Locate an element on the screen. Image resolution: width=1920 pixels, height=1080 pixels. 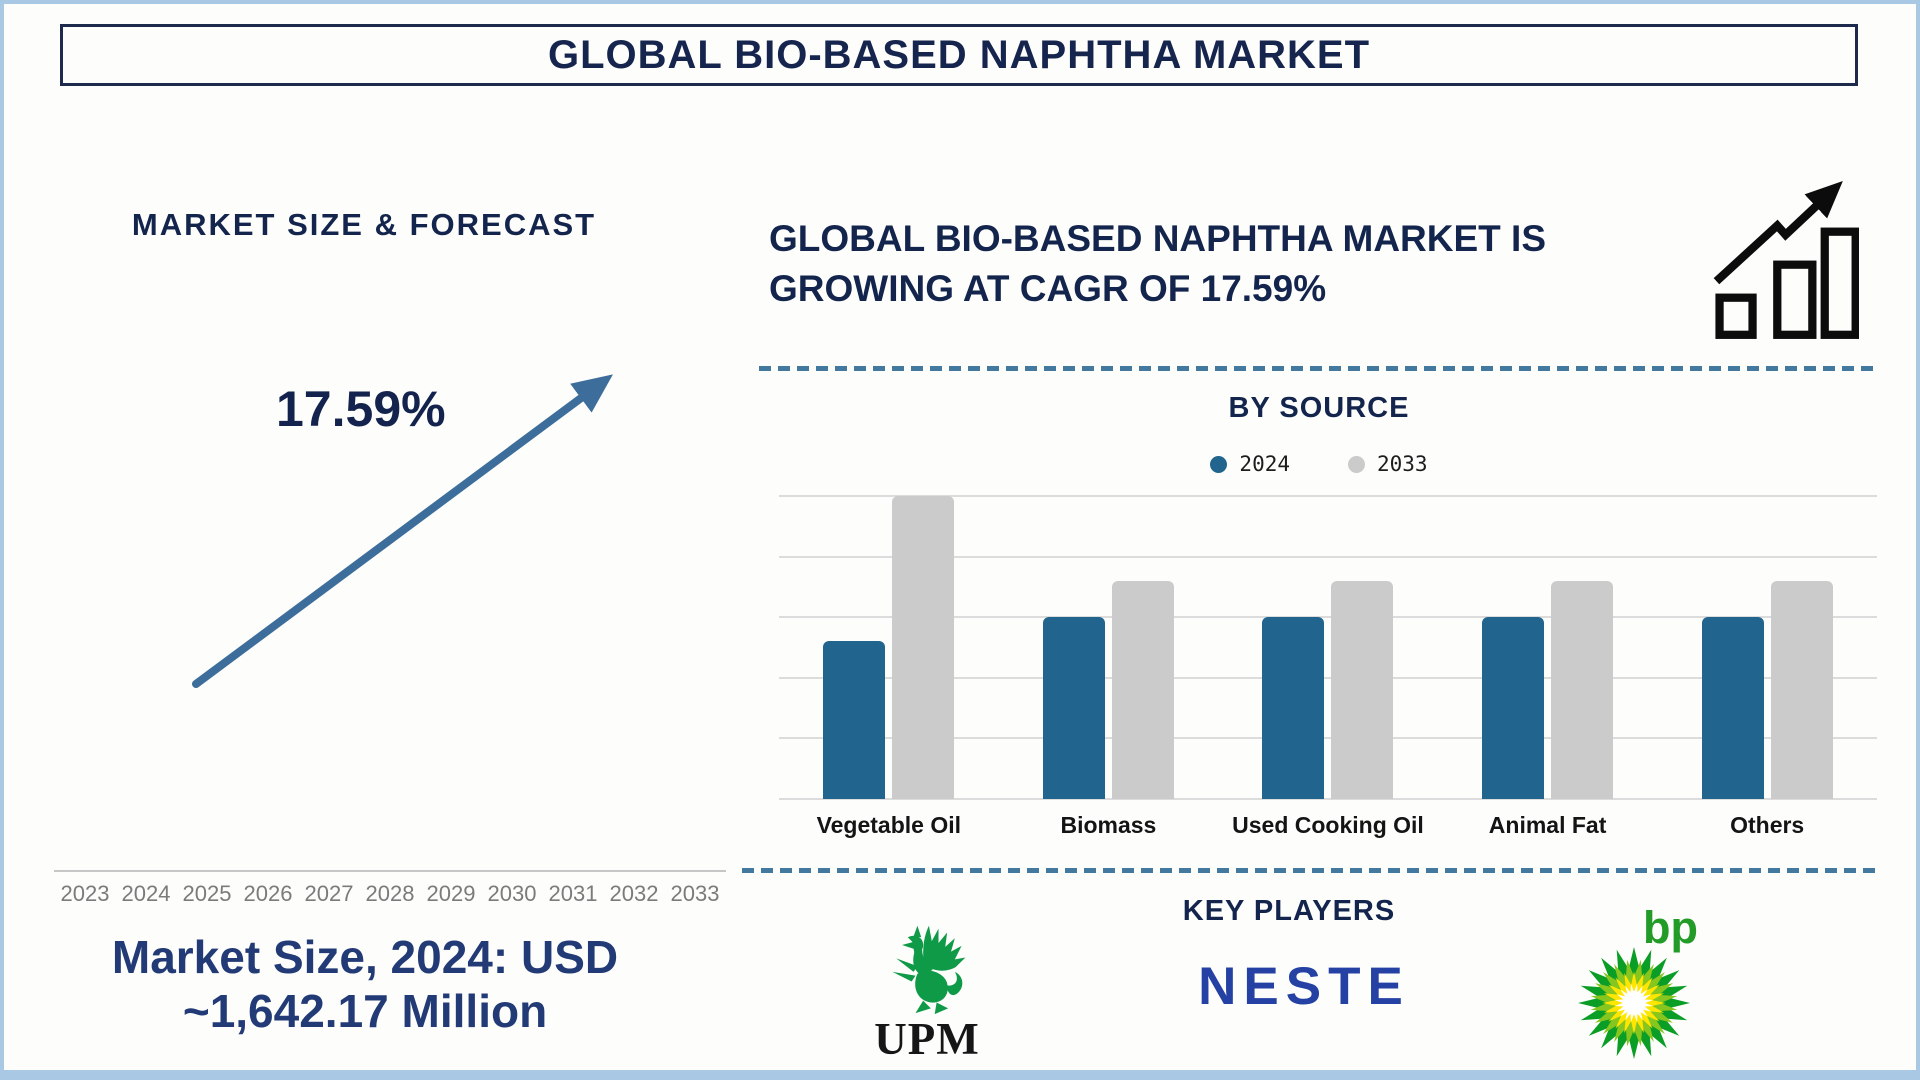
page-title: GLOBAL BIO-BASED NAPHTHA MARKET is located at coordinates (959, 54).